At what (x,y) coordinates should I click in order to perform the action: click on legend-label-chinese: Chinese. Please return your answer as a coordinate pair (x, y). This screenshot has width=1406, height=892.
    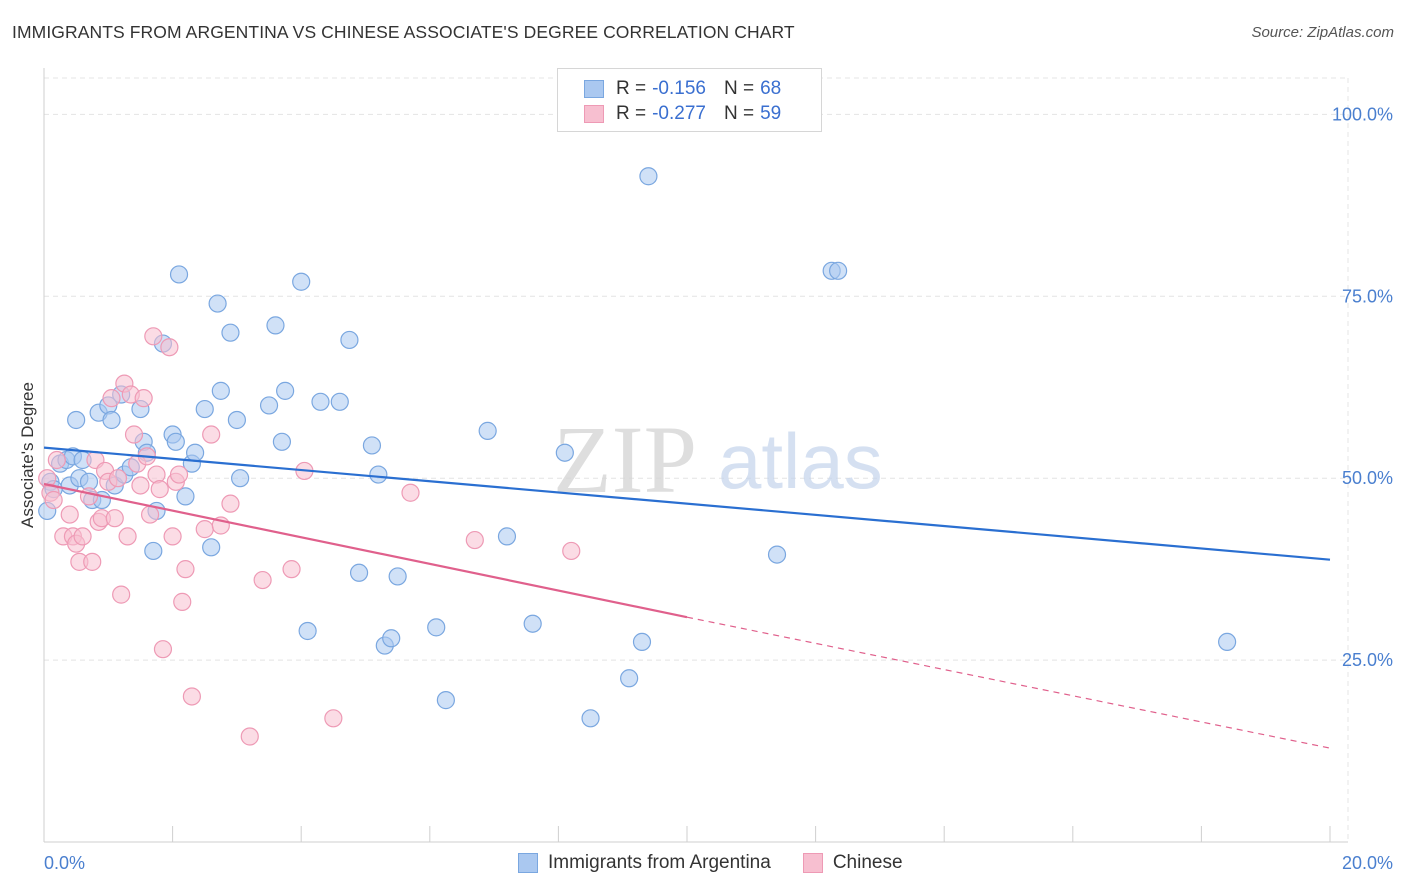
    Looking at the image, I should click on (867, 862).